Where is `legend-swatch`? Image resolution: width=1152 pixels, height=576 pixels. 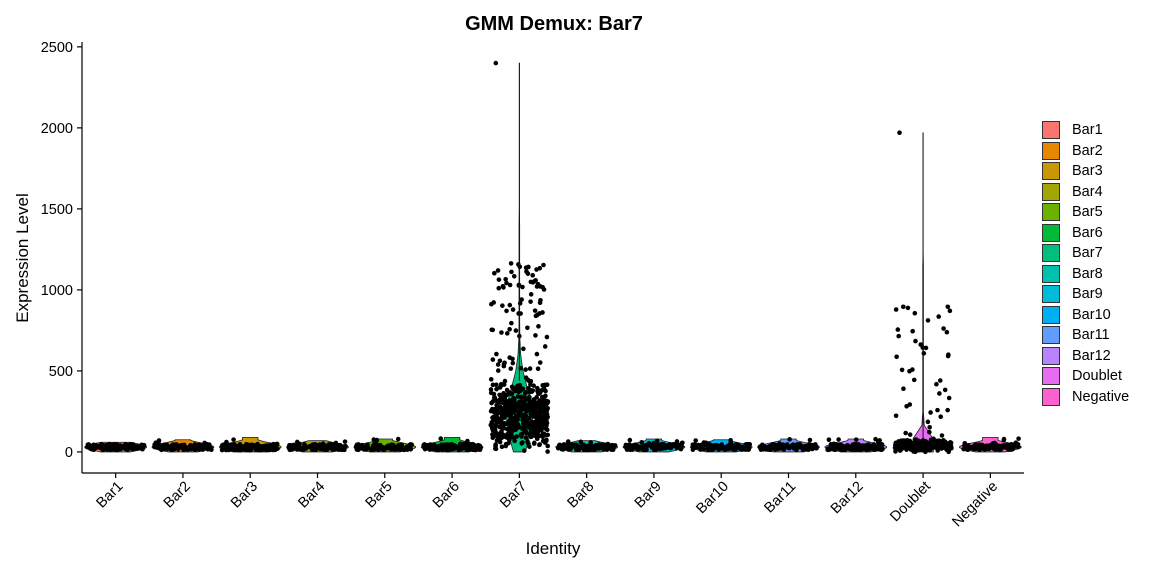
legend-swatch is located at coordinates (1051, 130).